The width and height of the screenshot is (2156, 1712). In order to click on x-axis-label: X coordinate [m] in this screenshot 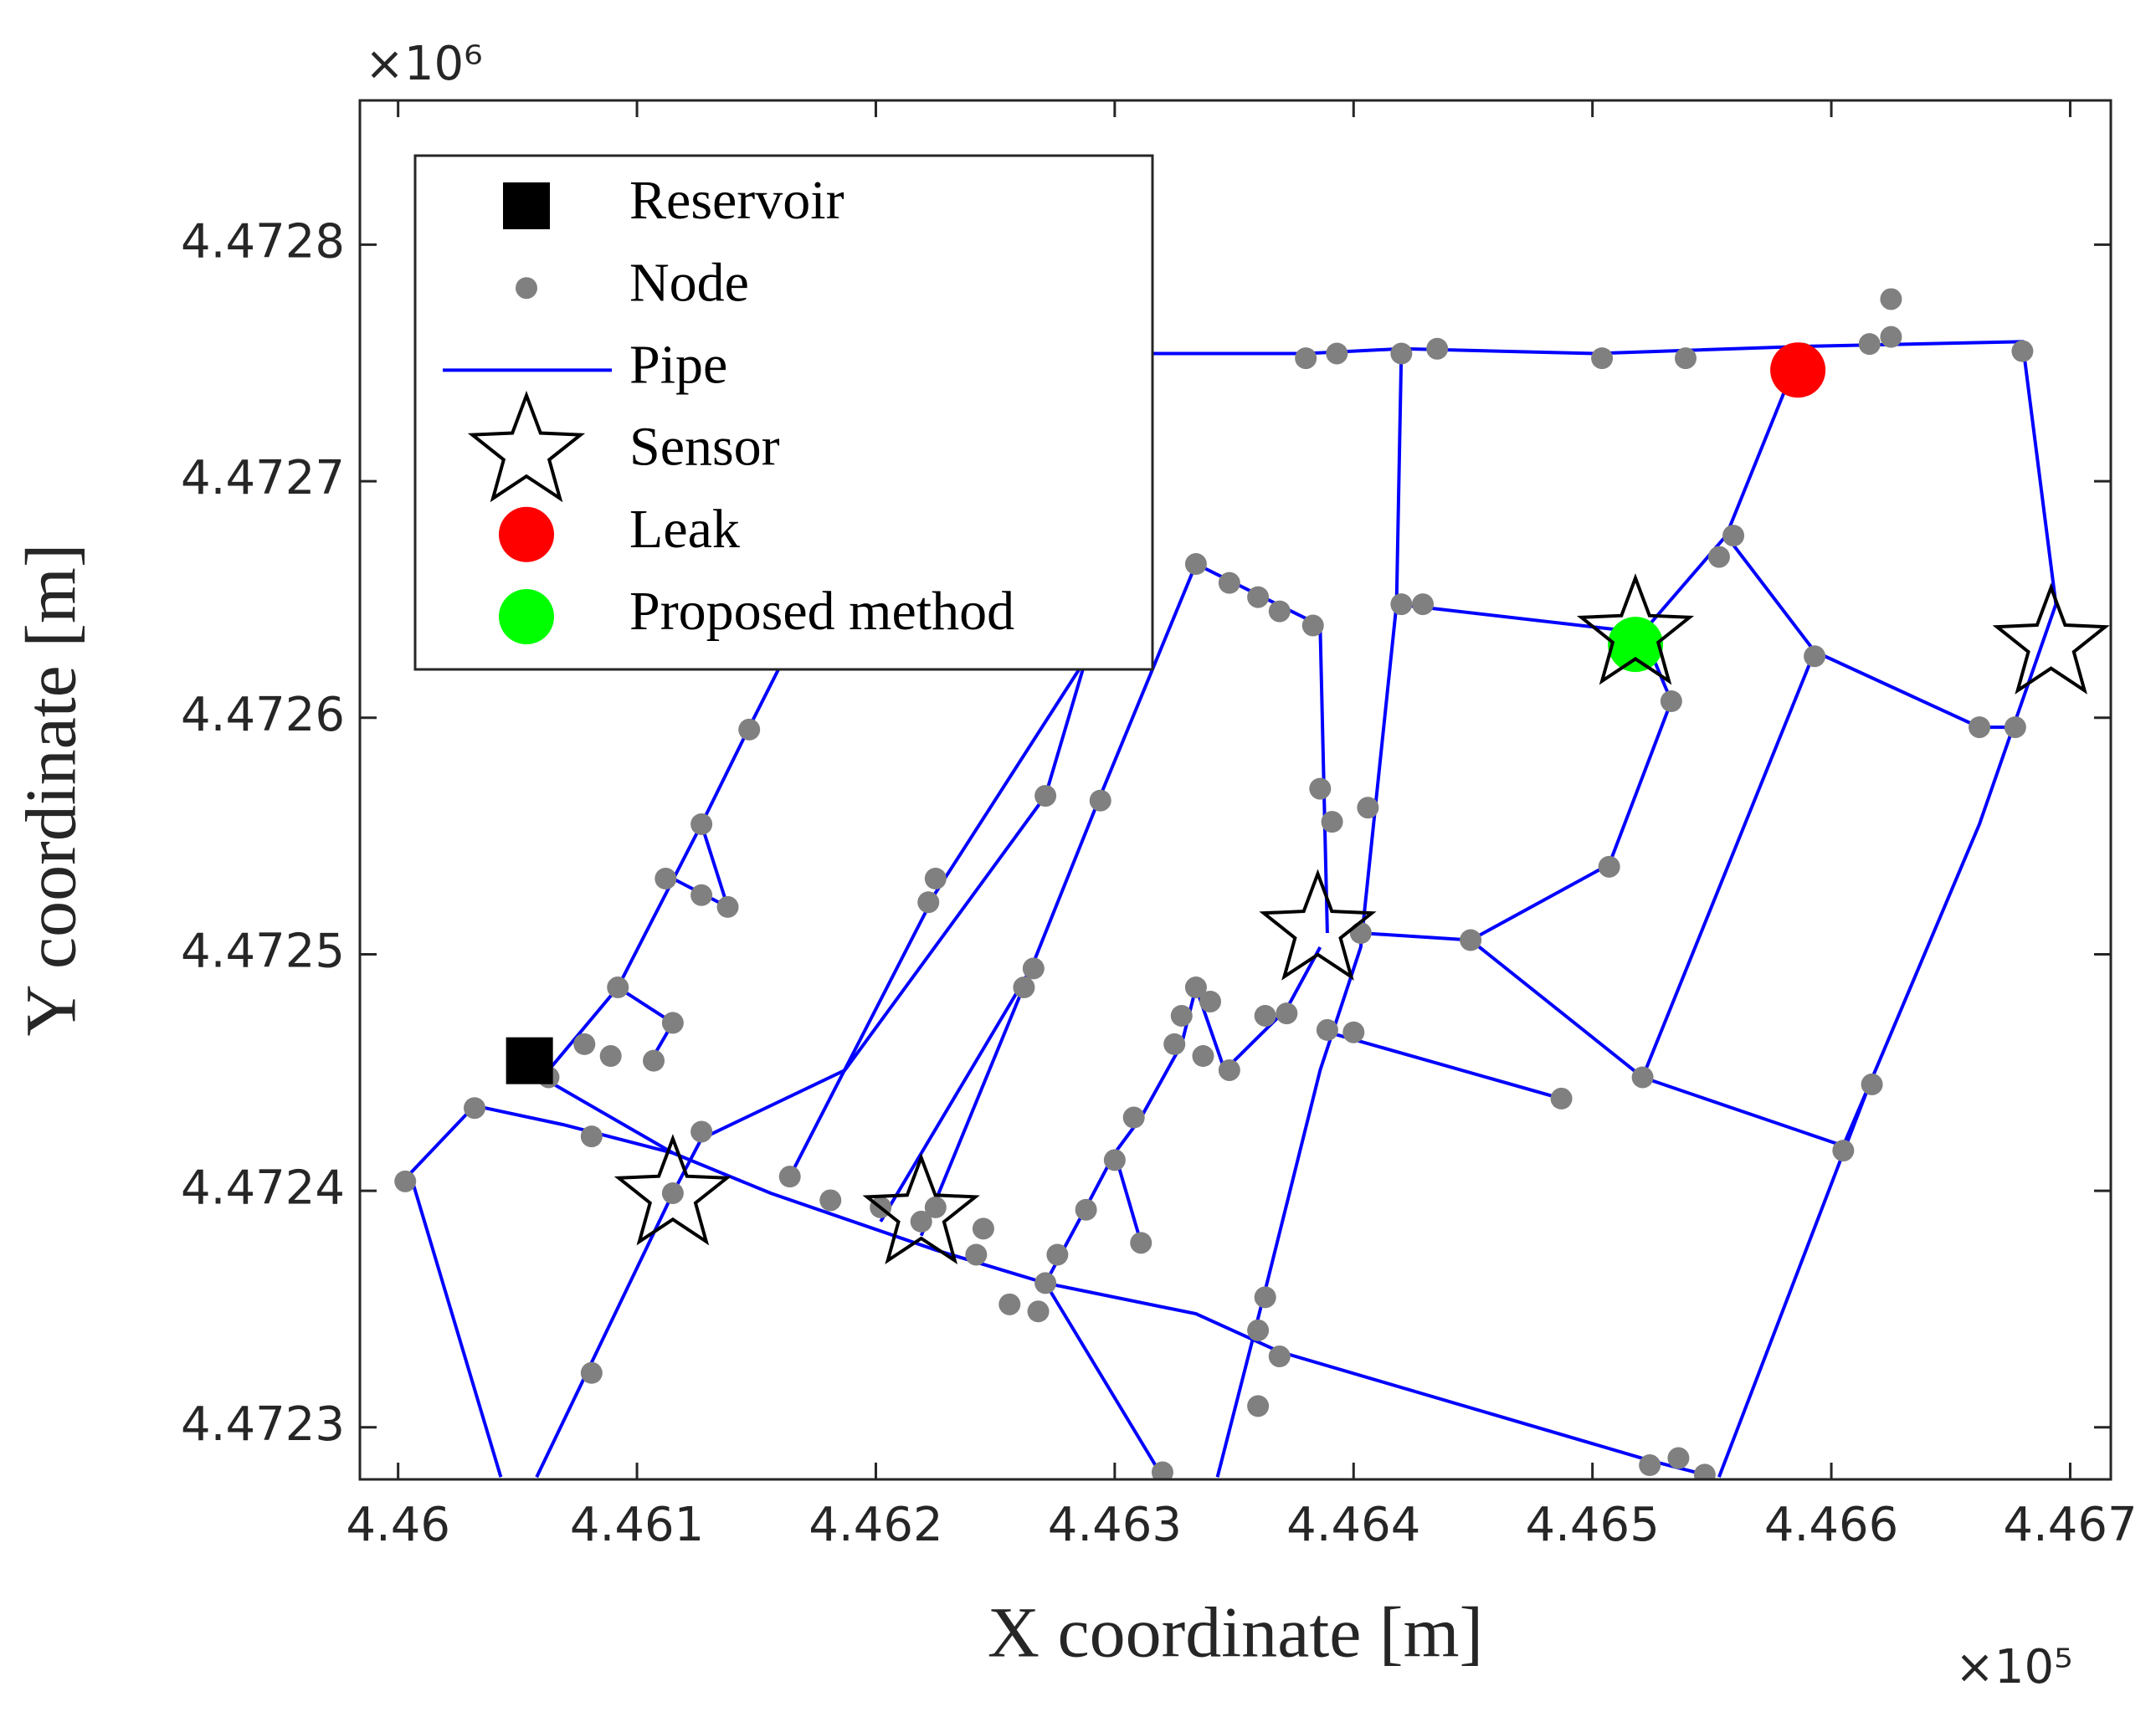, I will do `click(1235, 1632)`.